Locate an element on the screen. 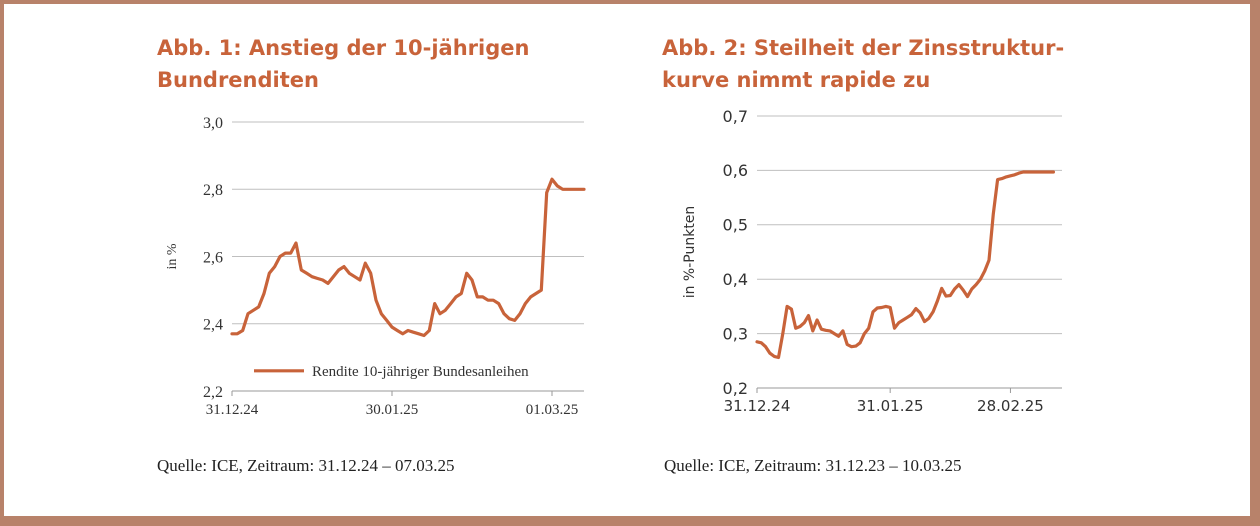 The height and width of the screenshot is (526, 1260). chart-1-xtick-label: 31.12.24 is located at coordinates (232, 410).